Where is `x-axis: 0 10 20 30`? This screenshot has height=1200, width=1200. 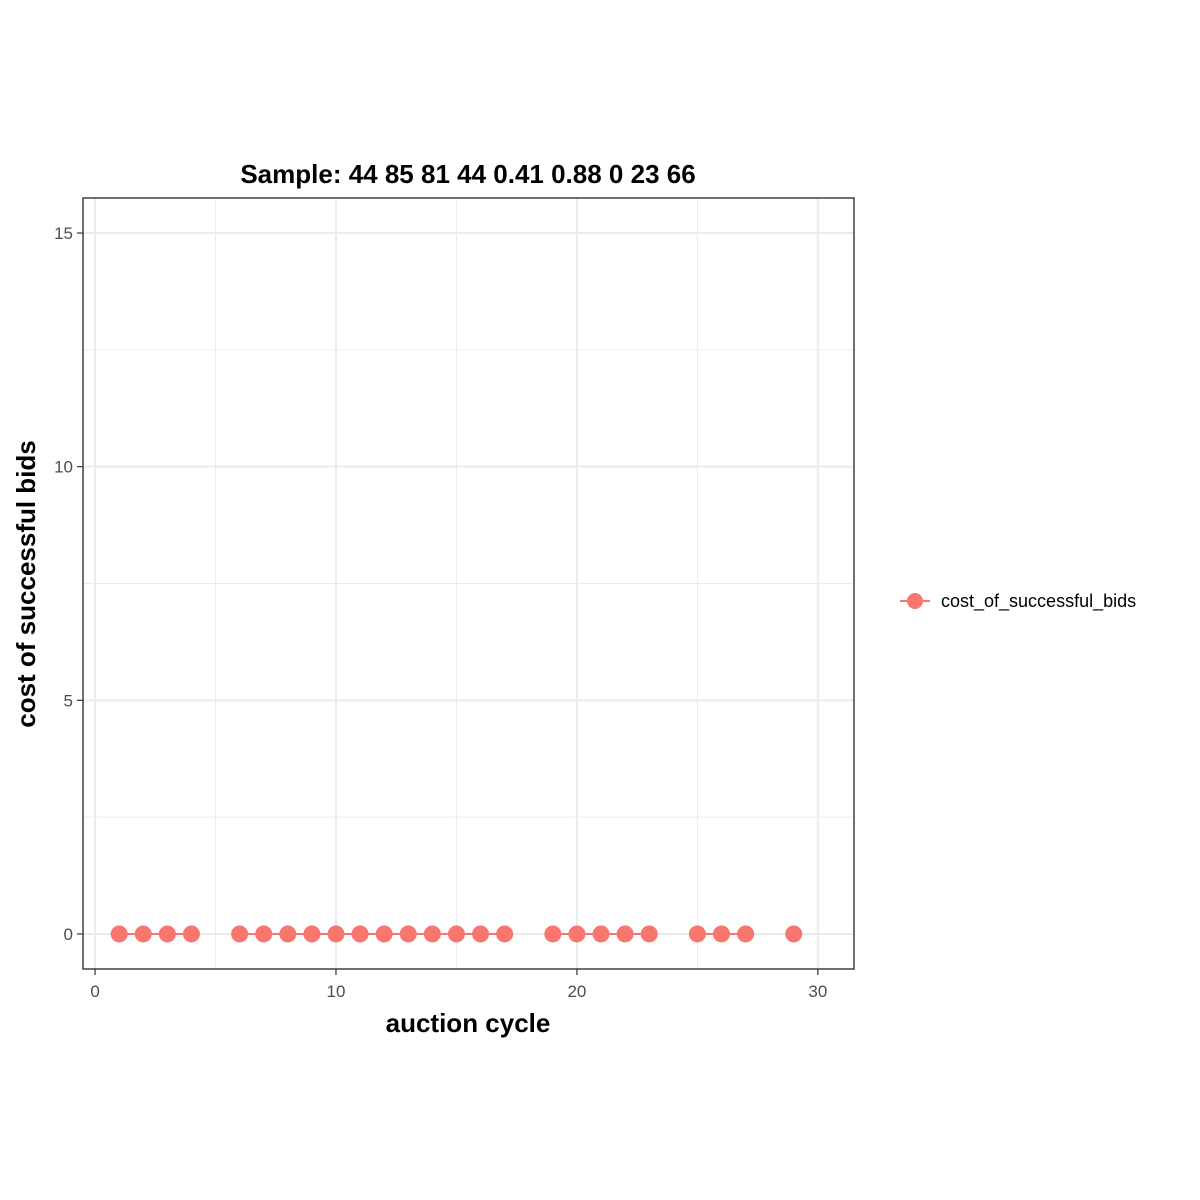
x-axis: 0 10 20 30 is located at coordinates (458, 985).